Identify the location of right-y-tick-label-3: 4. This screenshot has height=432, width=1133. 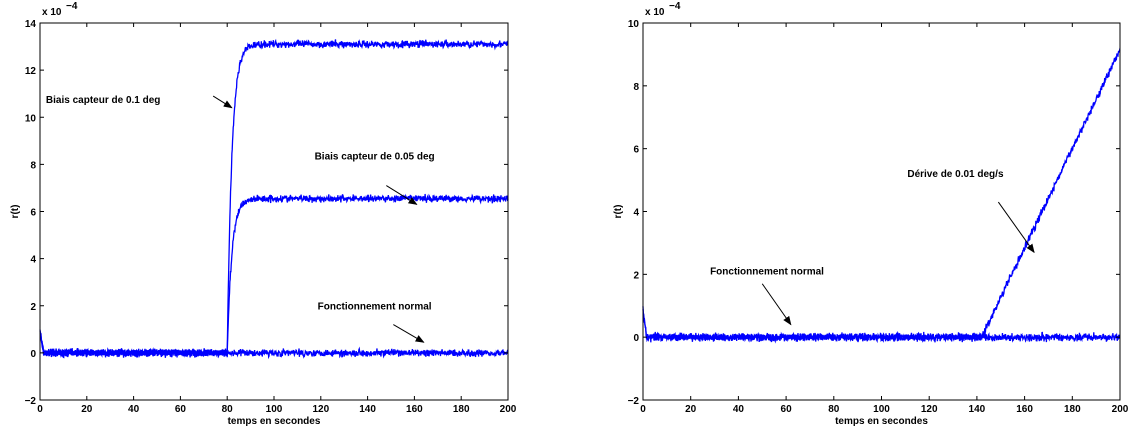
(636, 213).